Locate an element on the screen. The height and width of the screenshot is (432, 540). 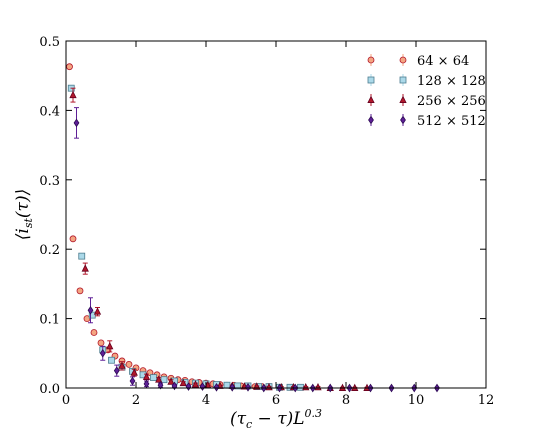
legend-item: 256 × 256 is located at coordinates (426, 101).